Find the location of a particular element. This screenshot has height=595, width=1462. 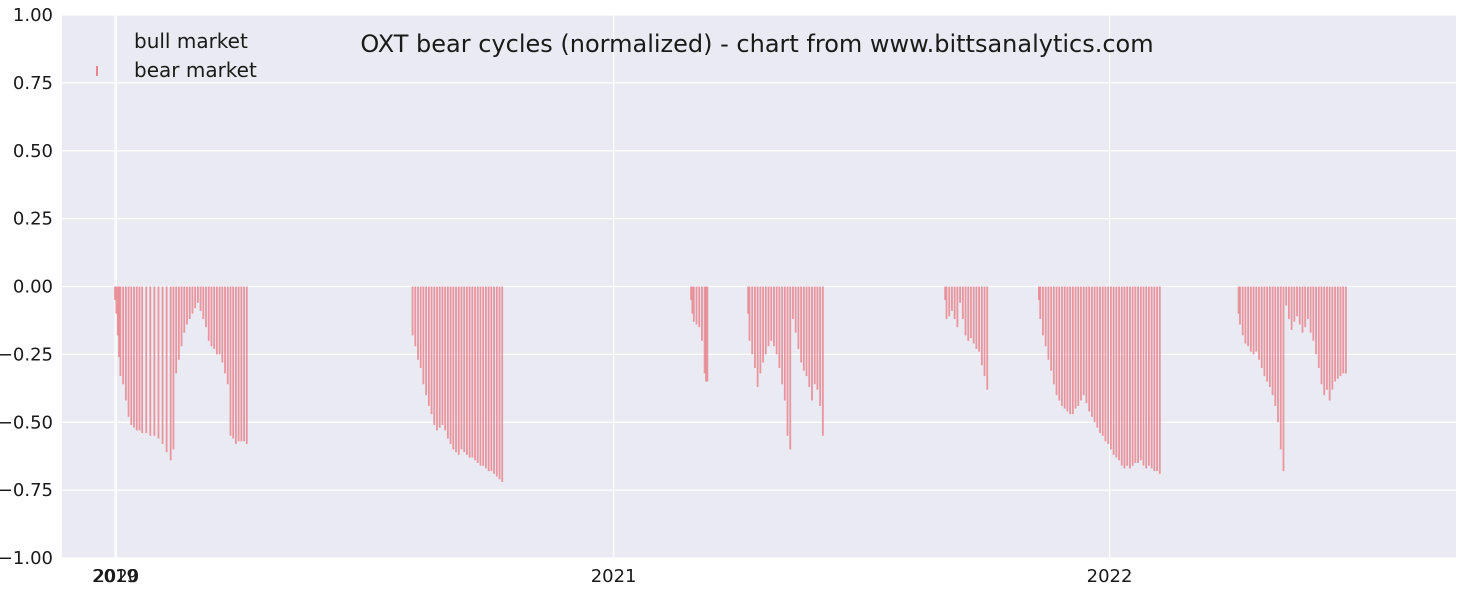

legend-item-bear-market: bear market is located at coordinates (176, 70).